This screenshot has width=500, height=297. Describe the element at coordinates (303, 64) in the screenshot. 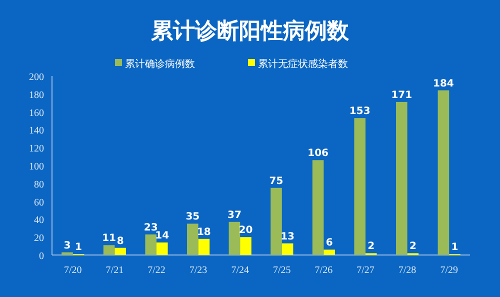

I see `legend-label: 累计无症状感染者数` at that location.